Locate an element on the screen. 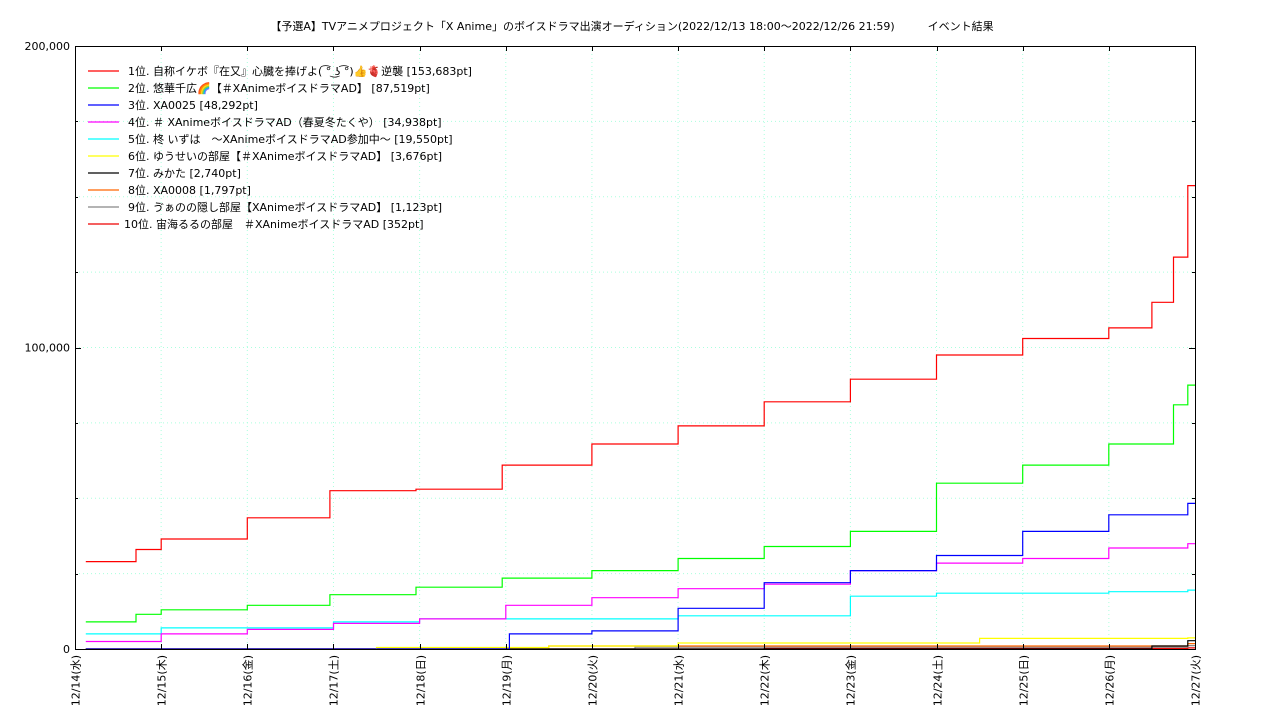 The width and height of the screenshot is (1280, 720). legend-item: 9位. ゔぁのの隠し部屋【XAnimeボイスドラマAD】 [1,123pt] is located at coordinates (265, 207).